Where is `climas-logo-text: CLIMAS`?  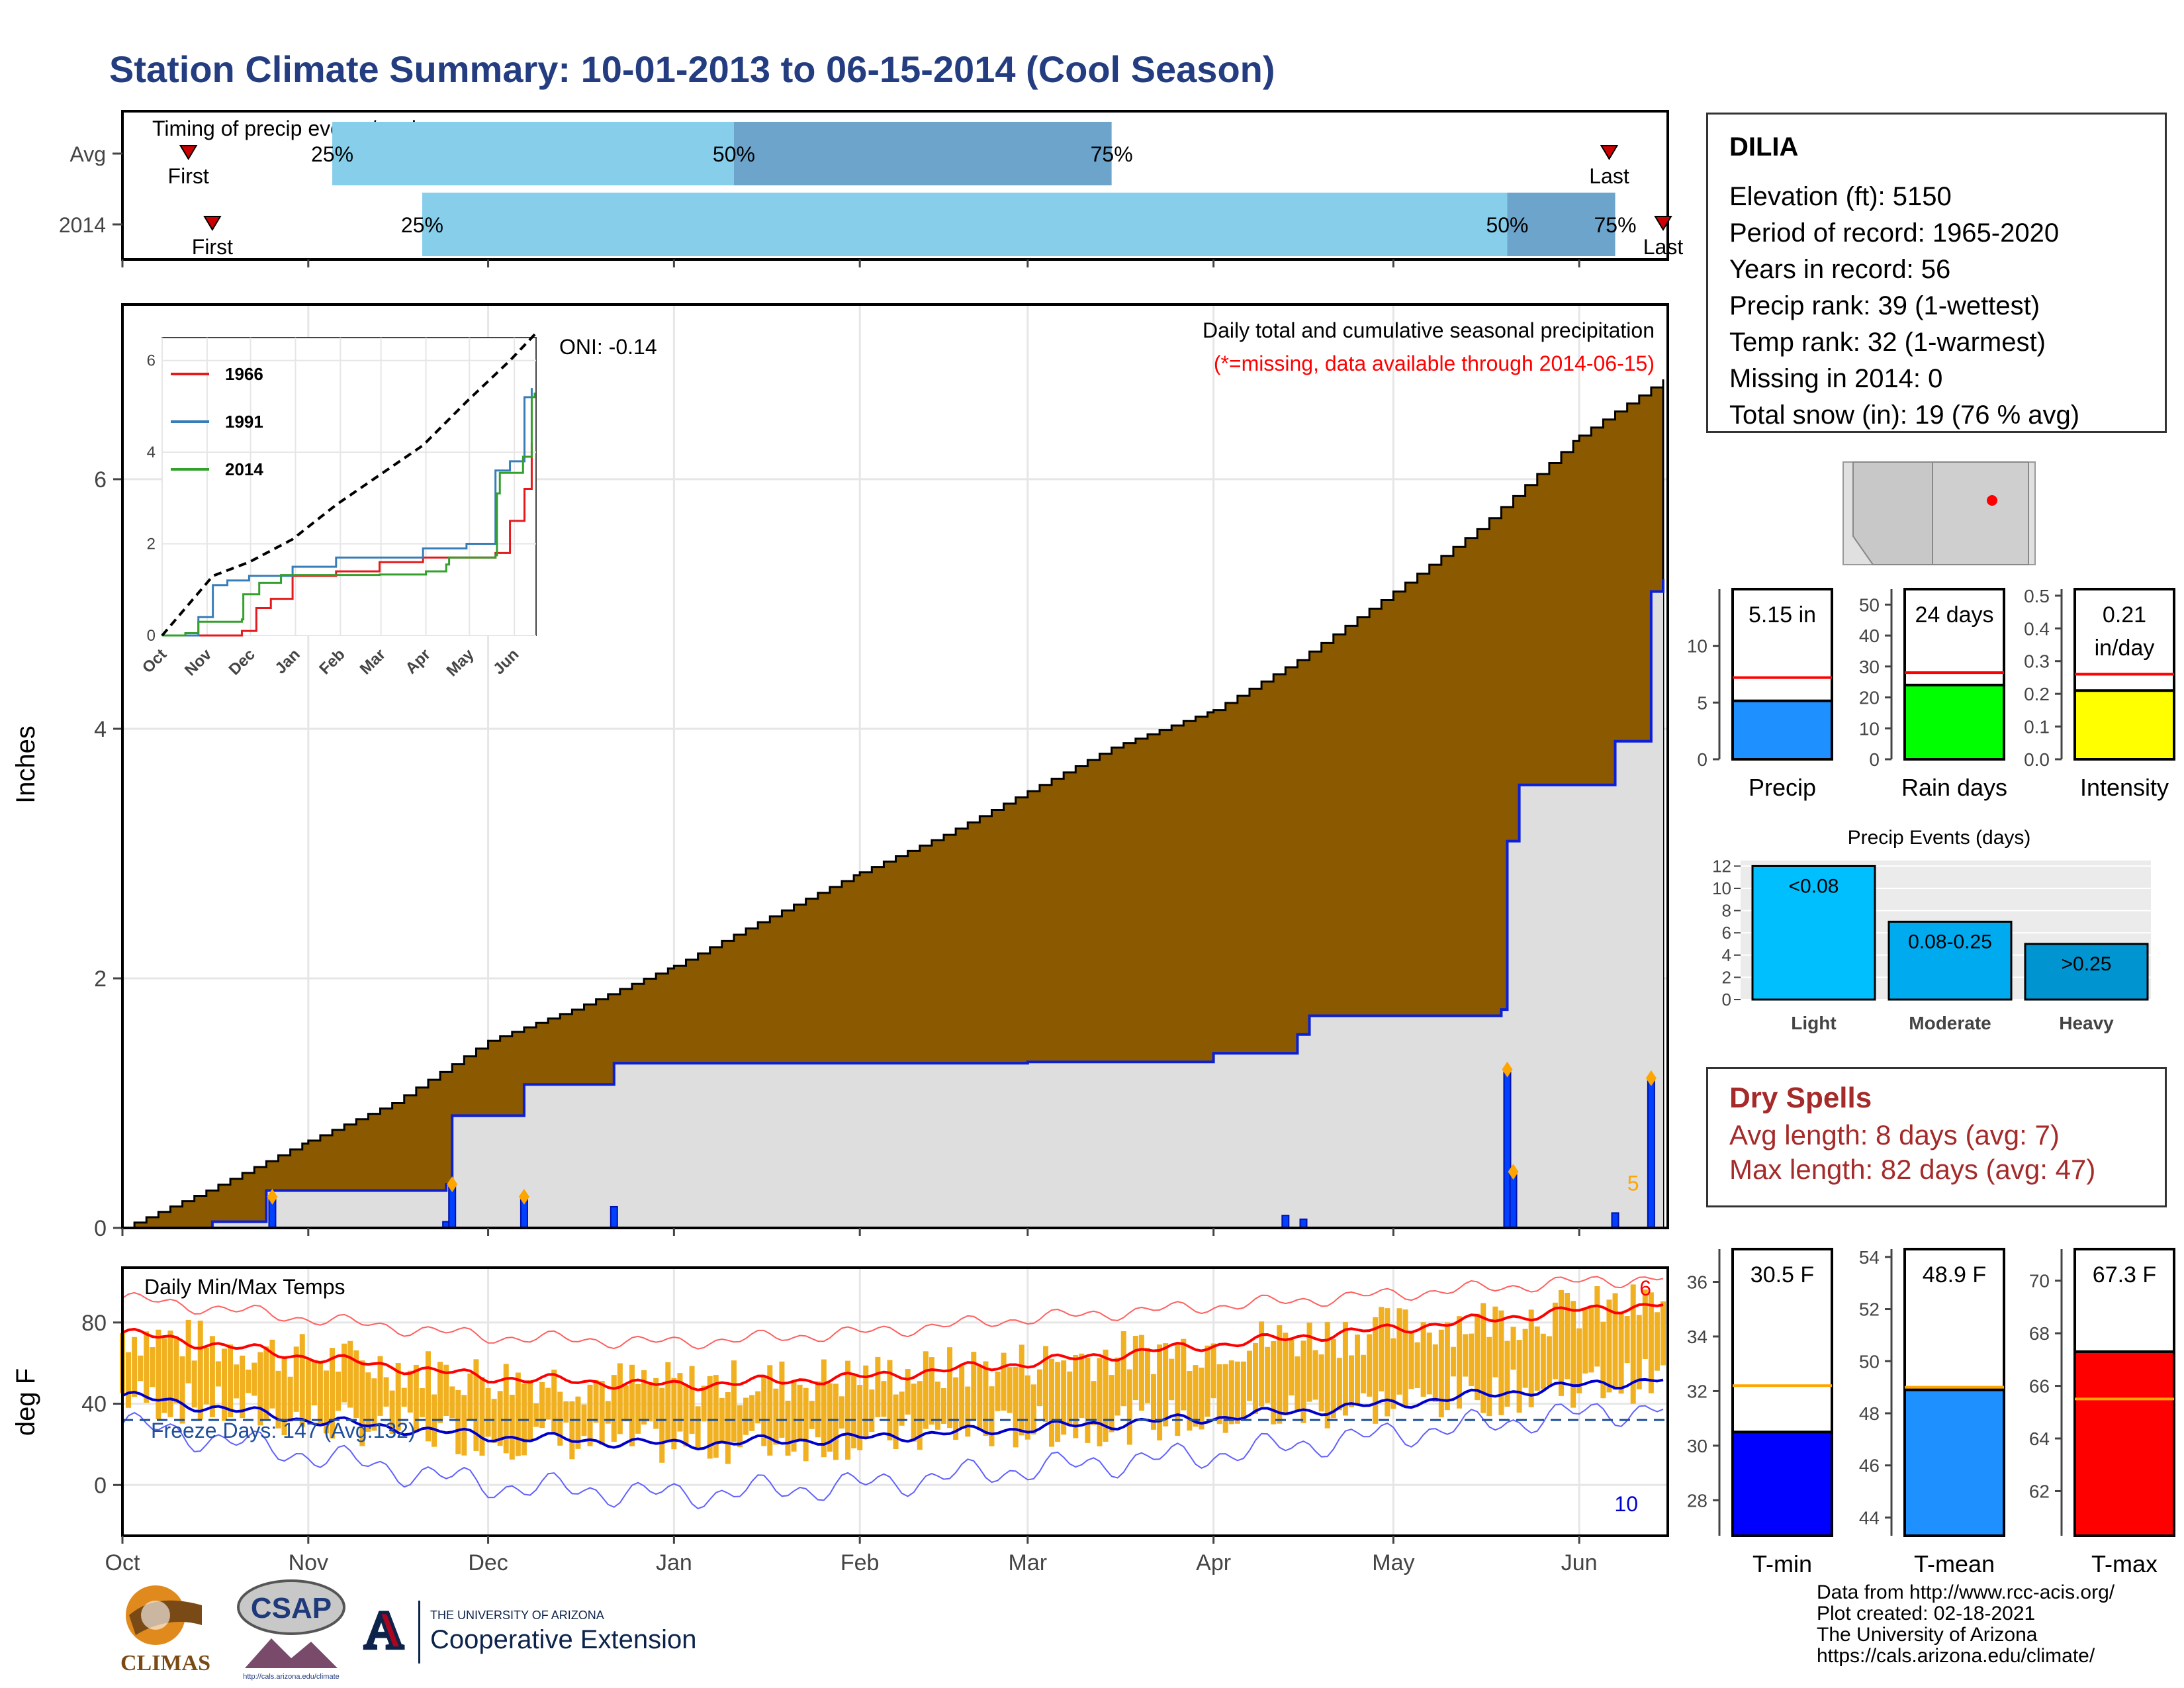
climas-logo-text: CLIMAS is located at coordinates (165, 1663).